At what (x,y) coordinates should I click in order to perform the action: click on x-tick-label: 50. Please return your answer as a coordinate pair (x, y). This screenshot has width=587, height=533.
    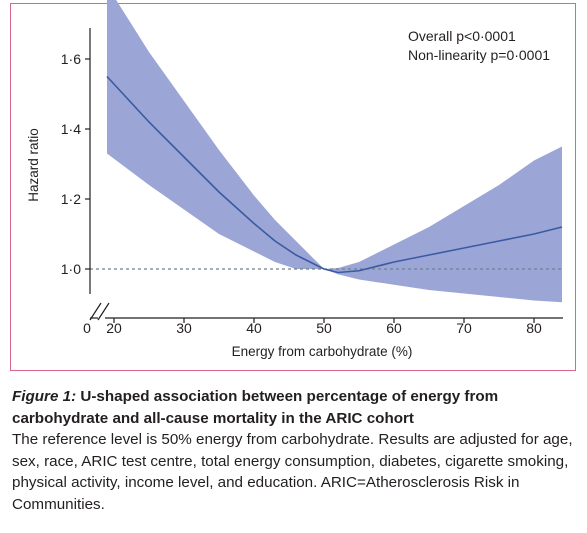
    Looking at the image, I should click on (324, 328).